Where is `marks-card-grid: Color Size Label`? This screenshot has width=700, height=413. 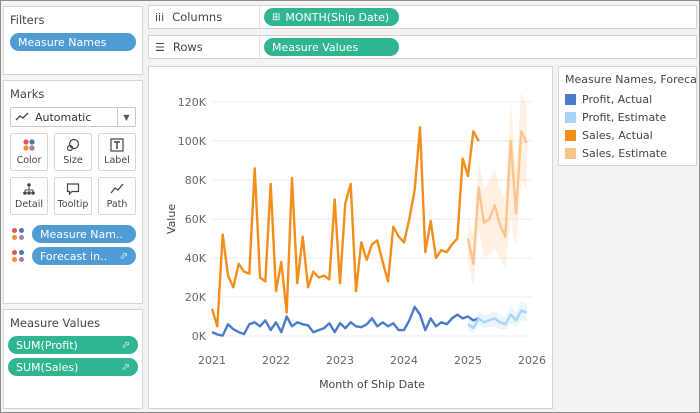
marks-card-grid: Color Size Label is located at coordinates (73, 174).